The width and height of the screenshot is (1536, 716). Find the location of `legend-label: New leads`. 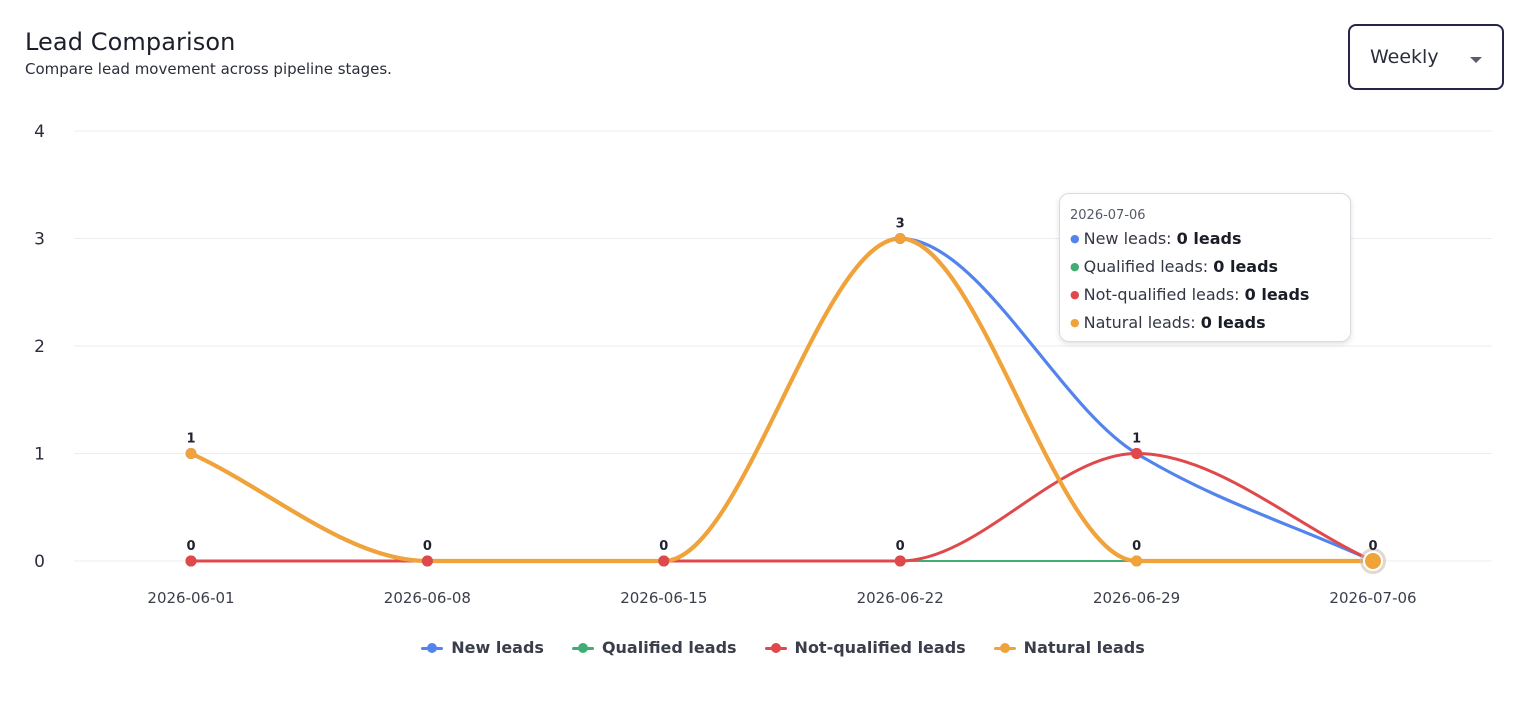

legend-label: New leads is located at coordinates (497, 647).